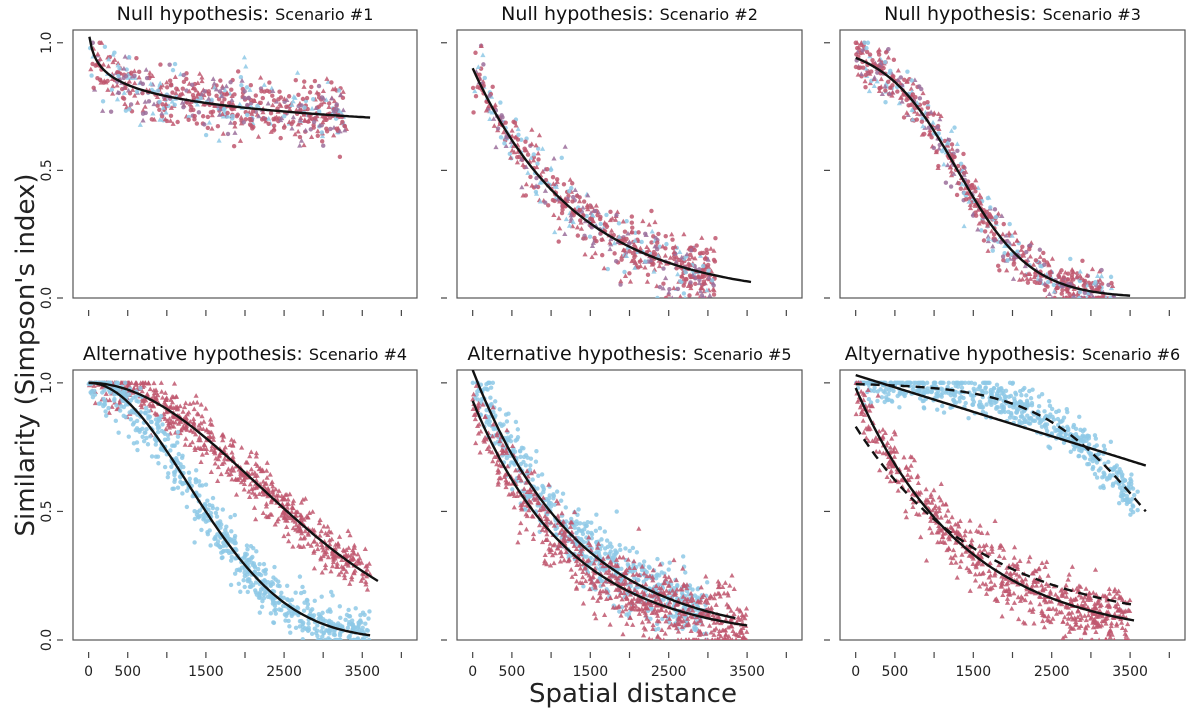 This screenshot has width=1200, height=710. Describe the element at coordinates (1012, 354) in the screenshot. I see `panel-title: Altyernative hypothesis: Scenario #6` at that location.